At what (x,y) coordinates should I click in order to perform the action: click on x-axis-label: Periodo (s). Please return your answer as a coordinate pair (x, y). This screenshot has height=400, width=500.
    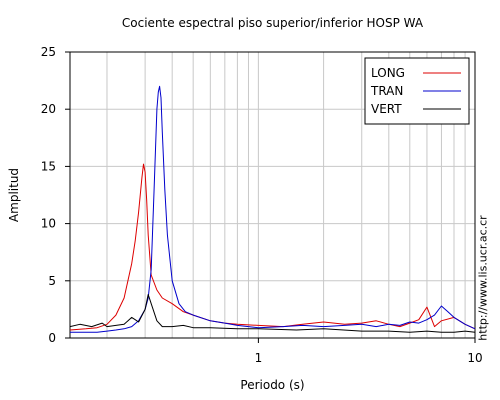
    Looking at the image, I should click on (272, 385).